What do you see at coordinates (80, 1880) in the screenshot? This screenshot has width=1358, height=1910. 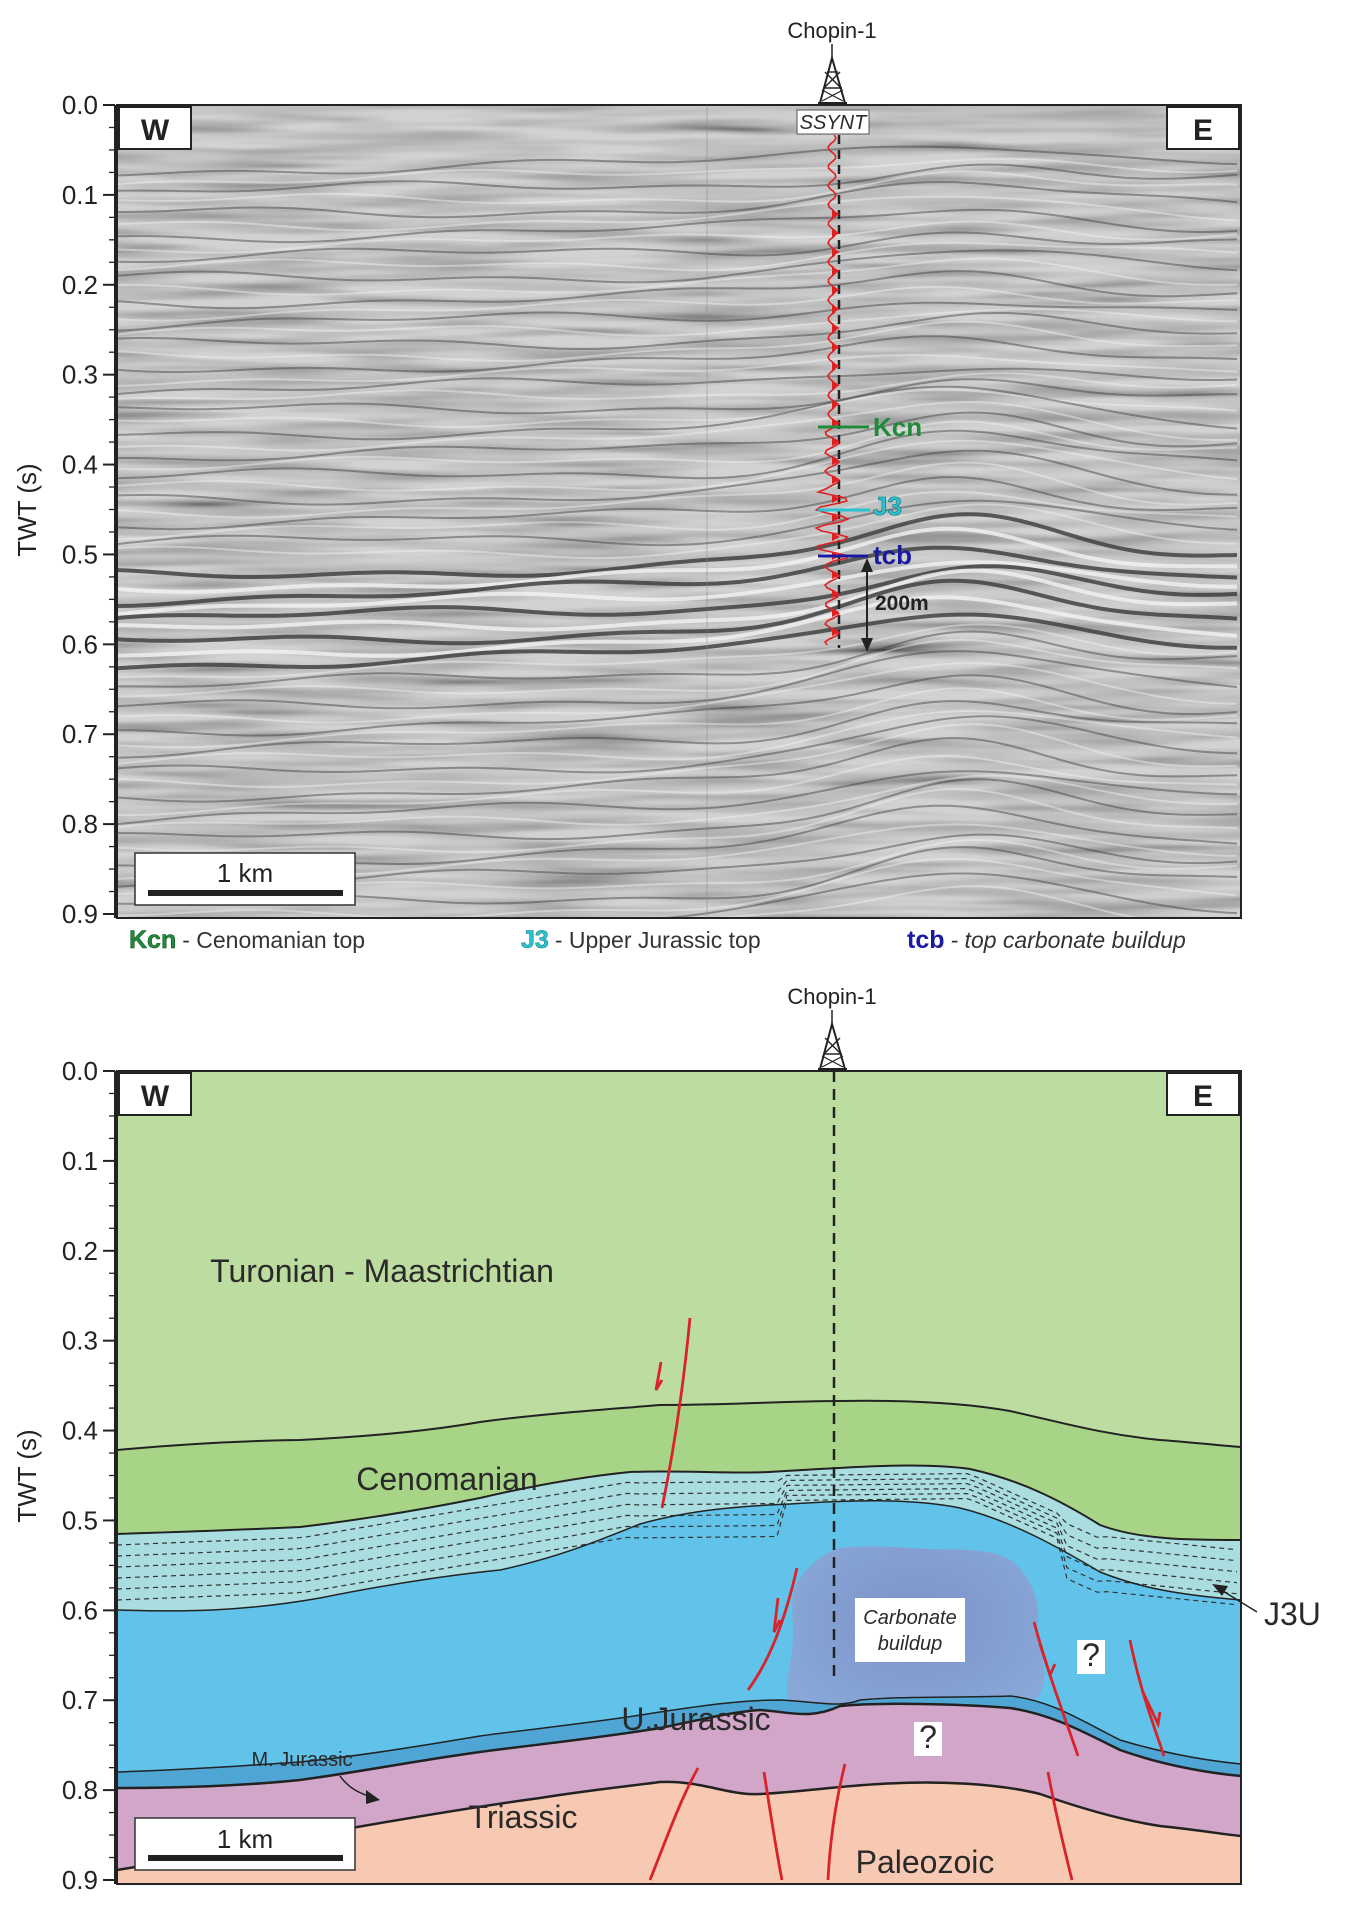 I see `axis-tick-label: 0.9` at bounding box center [80, 1880].